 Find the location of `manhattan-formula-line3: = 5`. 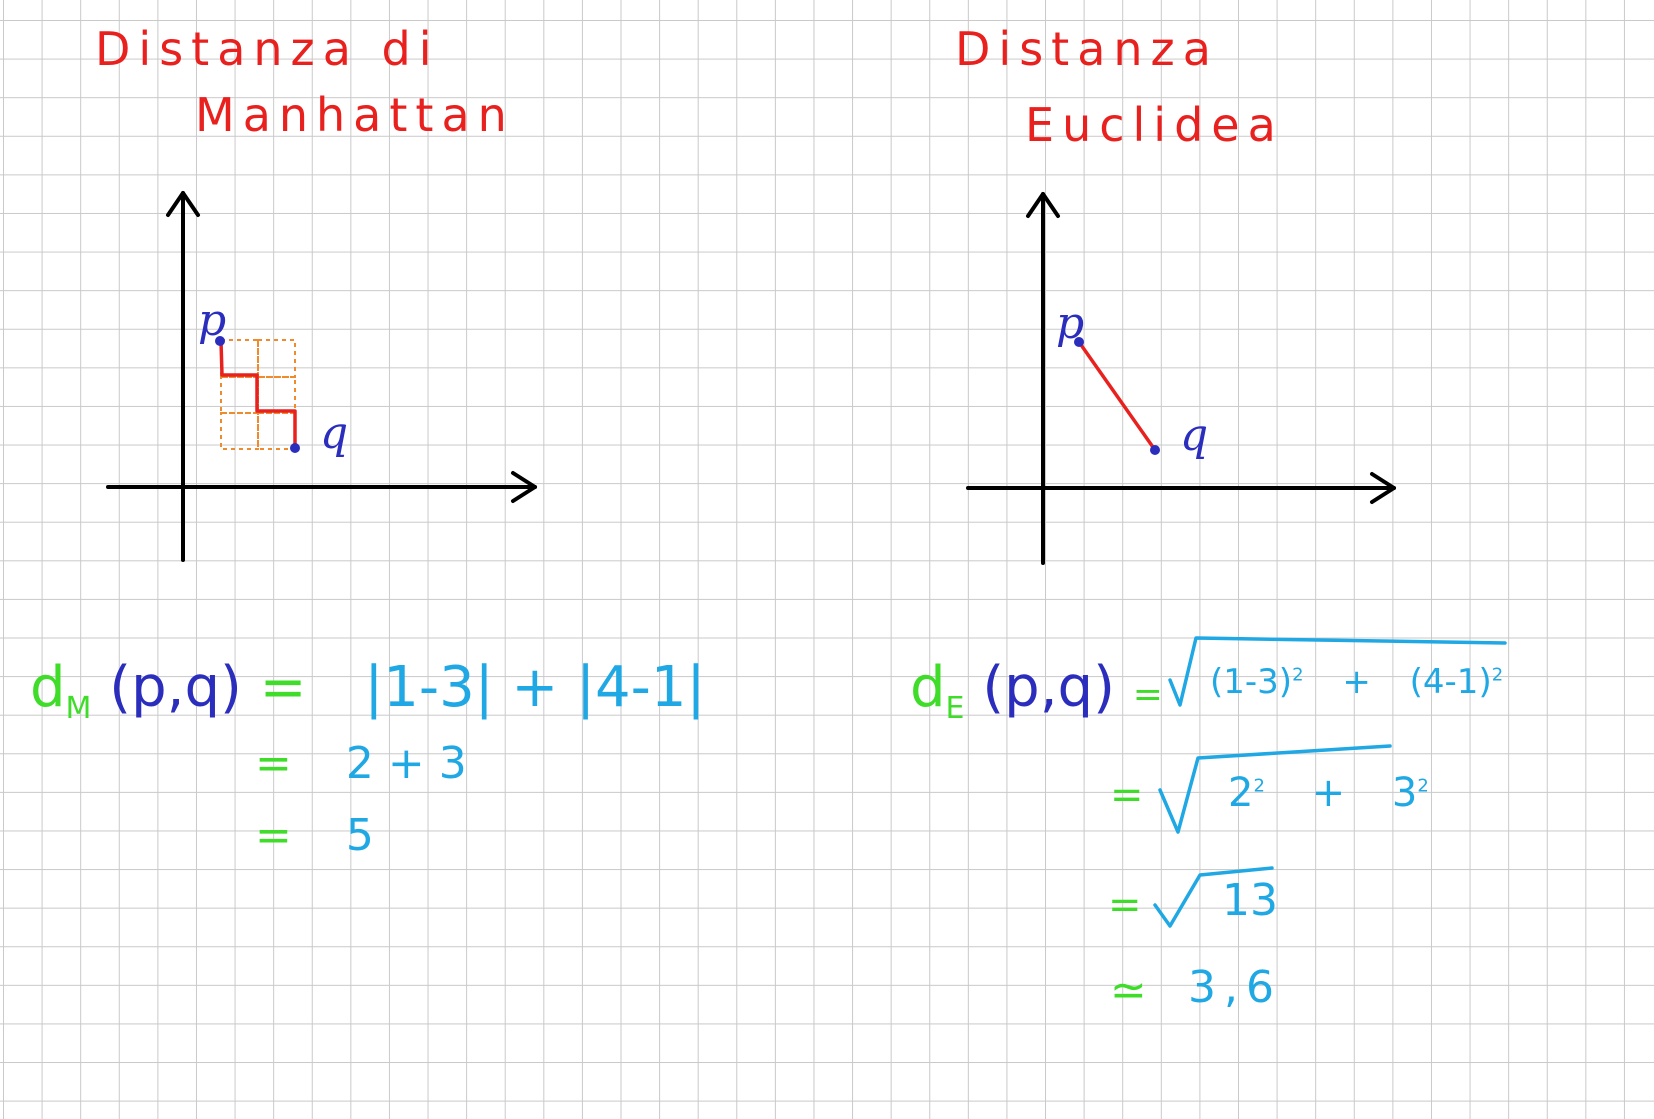

manhattan-formula-line3: = 5 is located at coordinates (314, 835).